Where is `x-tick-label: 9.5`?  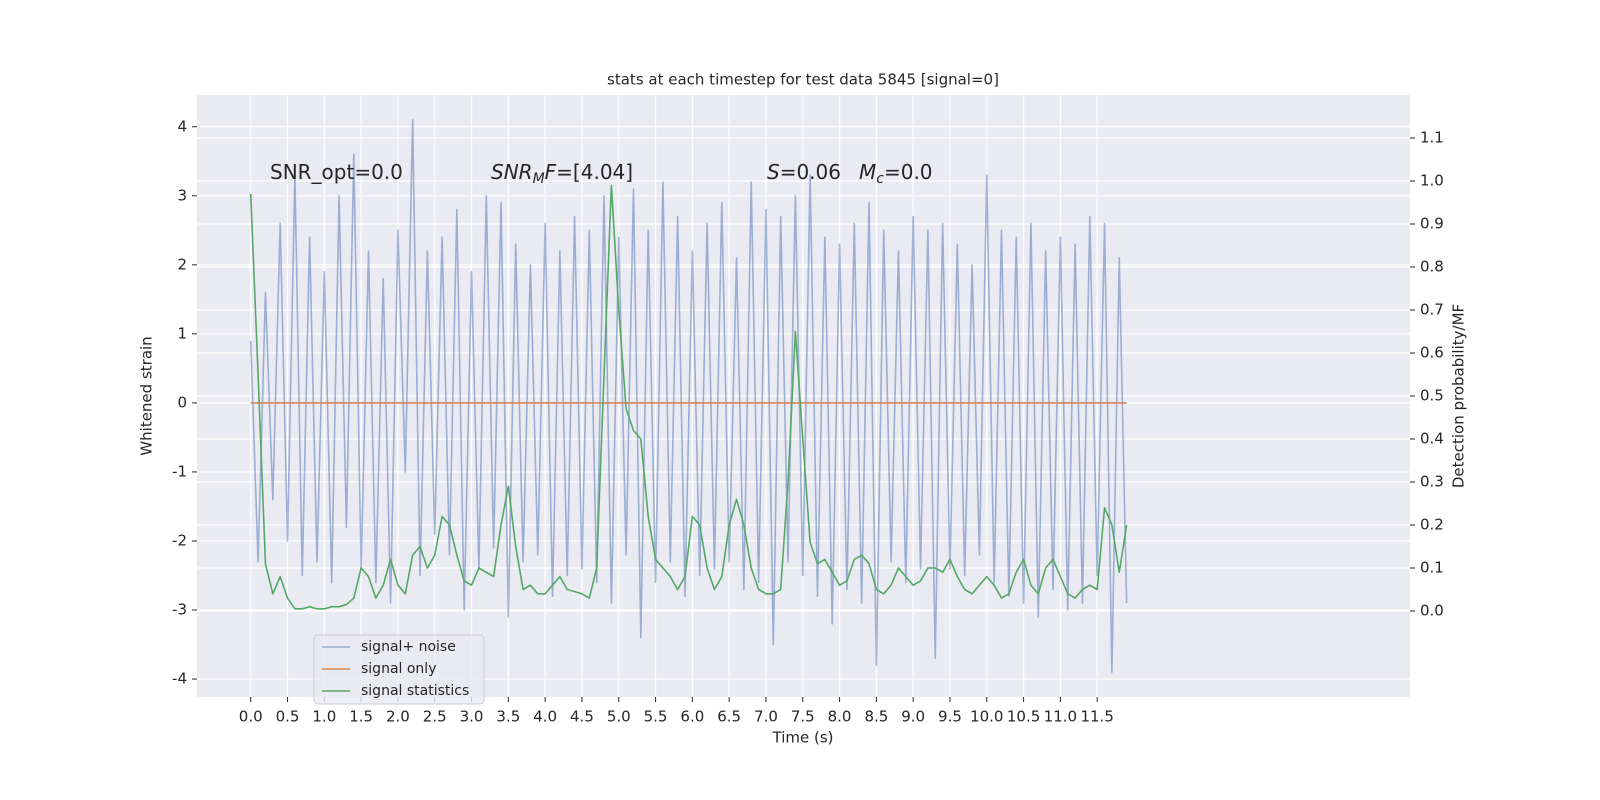 x-tick-label: 9.5 is located at coordinates (950, 717).